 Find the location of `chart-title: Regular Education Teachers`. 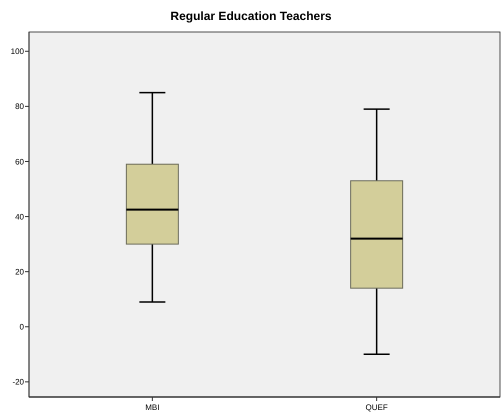

chart-title: Regular Education Teachers is located at coordinates (251, 16).